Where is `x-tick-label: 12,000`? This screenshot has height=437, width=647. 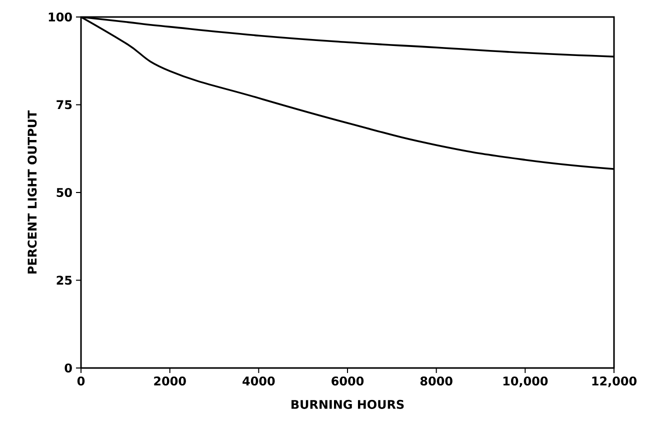
x-tick-label: 12,000 is located at coordinates (614, 382).